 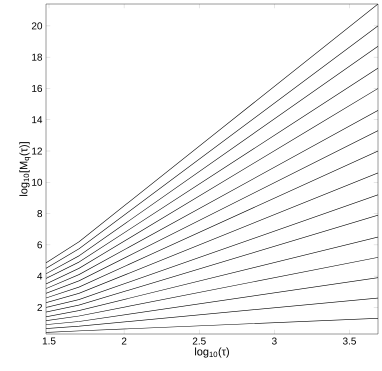 I want to click on y-tick-label: 2, so click(x=39, y=307).